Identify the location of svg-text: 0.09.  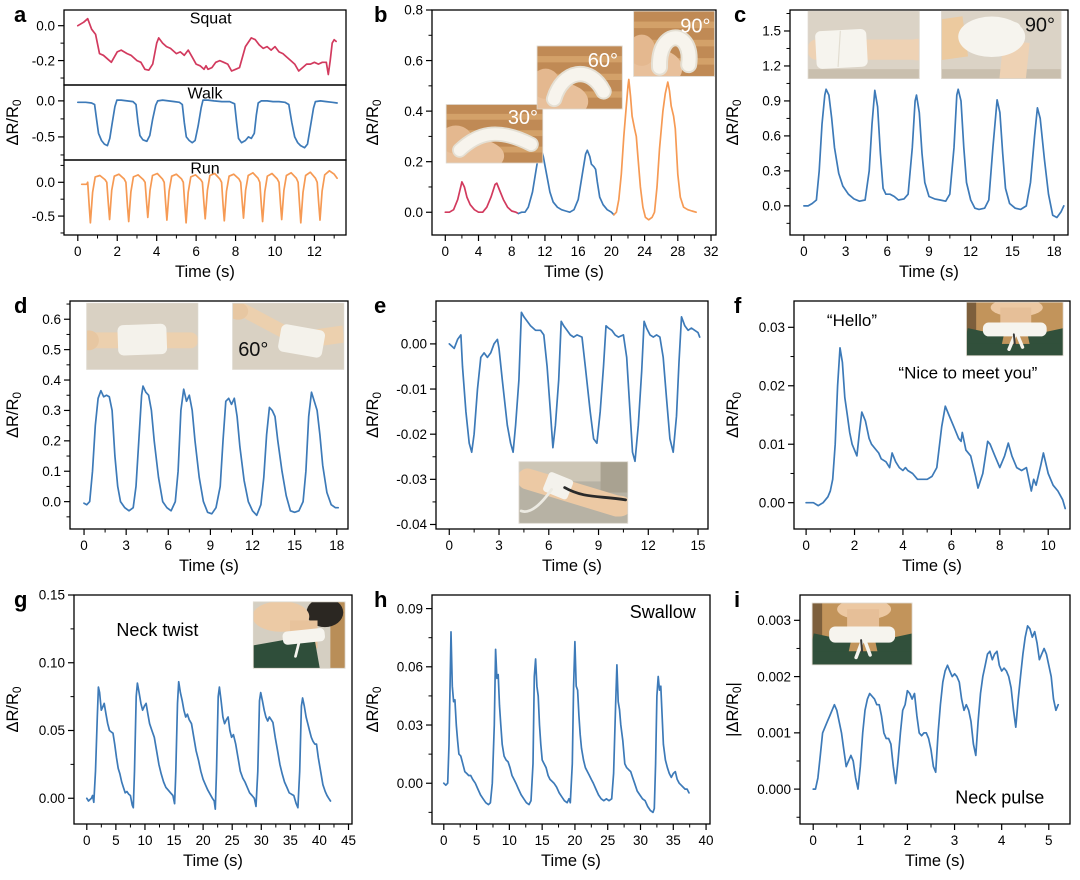
(410, 608).